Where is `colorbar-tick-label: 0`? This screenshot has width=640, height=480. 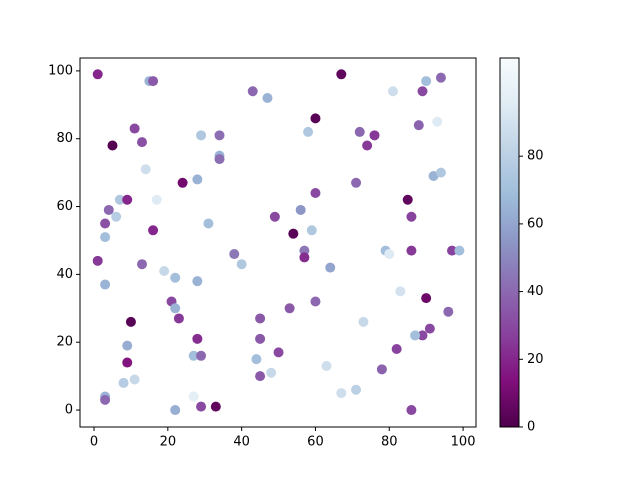
colorbar-tick-label: 0 is located at coordinates (531, 427).